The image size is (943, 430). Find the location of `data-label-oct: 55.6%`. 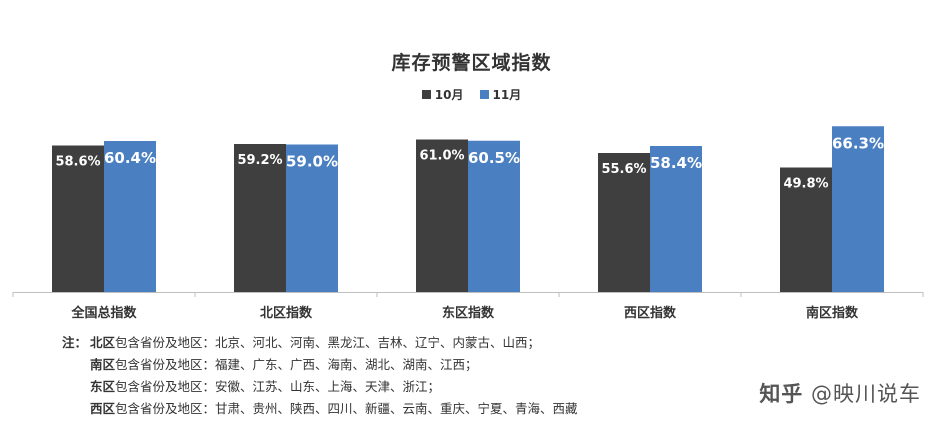

data-label-oct: 55.6% is located at coordinates (623, 169).